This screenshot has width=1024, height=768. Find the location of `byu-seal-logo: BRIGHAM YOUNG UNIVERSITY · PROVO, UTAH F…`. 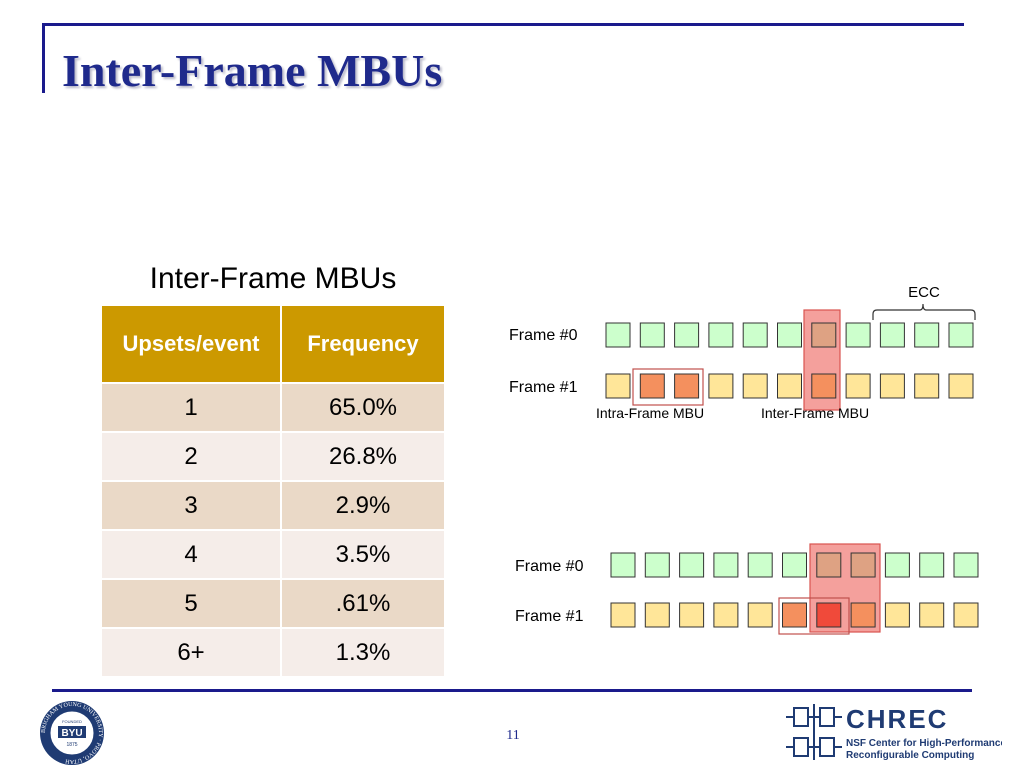

byu-seal-logo: BRIGHAM YOUNG UNIVERSITY · PROVO, UTAH F… is located at coordinates (72, 733).